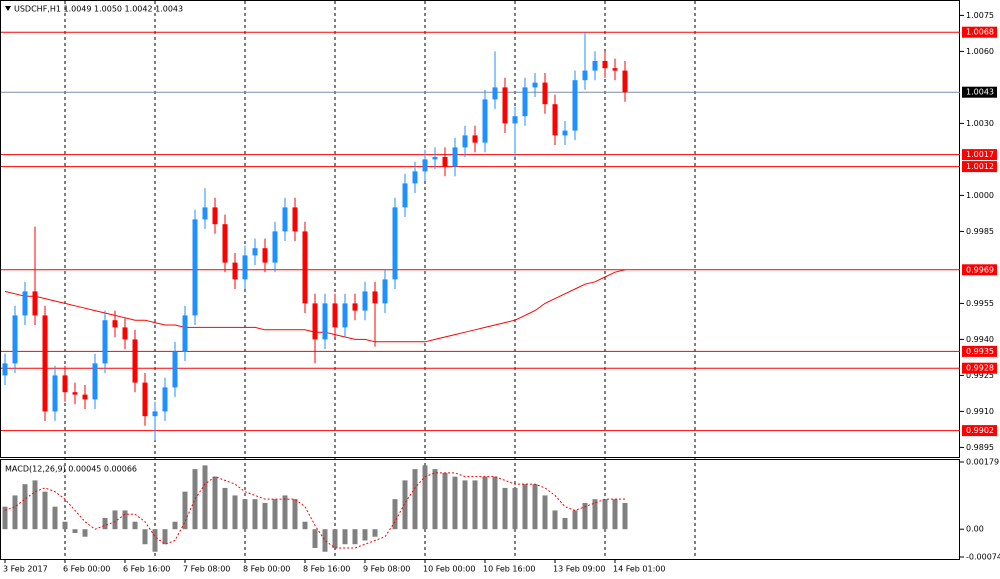 Image resolution: width=1000 pixels, height=579 pixels. I want to click on y-tick-label: 1.0000, so click(980, 195).